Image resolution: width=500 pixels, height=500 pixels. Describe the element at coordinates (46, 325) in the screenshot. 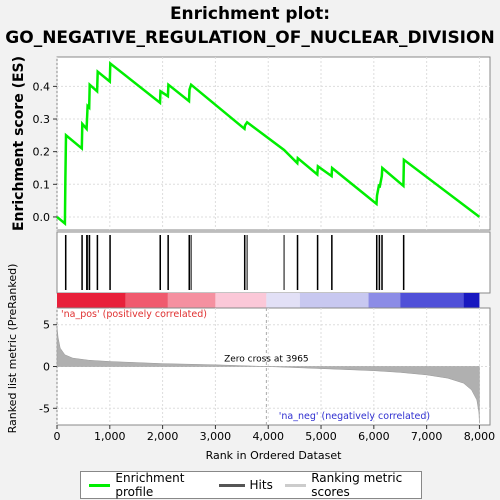

I see `metric-ytick-label: 5` at that location.